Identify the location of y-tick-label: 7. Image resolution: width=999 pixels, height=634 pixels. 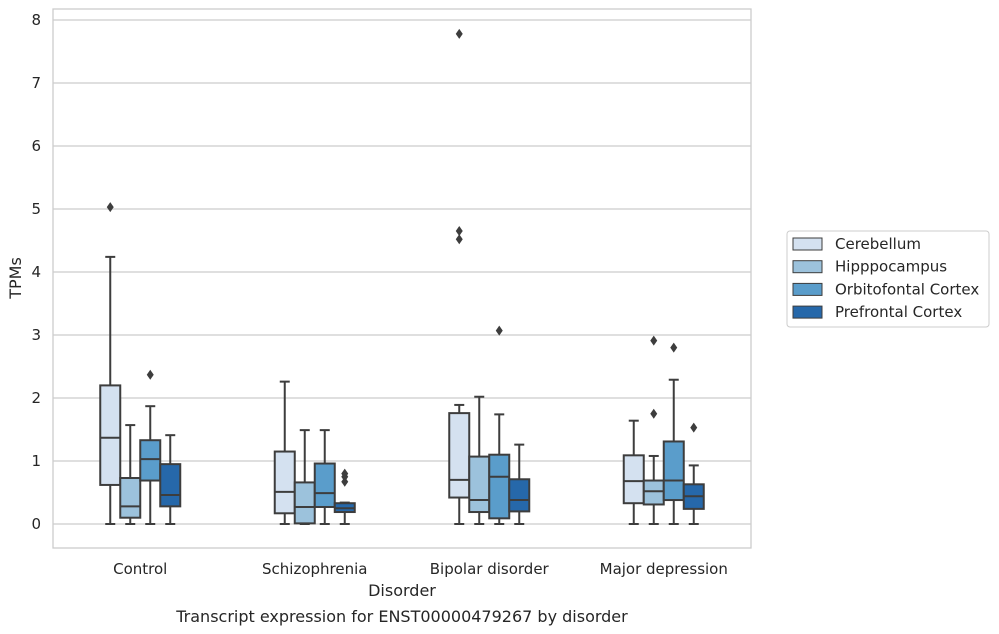
(36, 83).